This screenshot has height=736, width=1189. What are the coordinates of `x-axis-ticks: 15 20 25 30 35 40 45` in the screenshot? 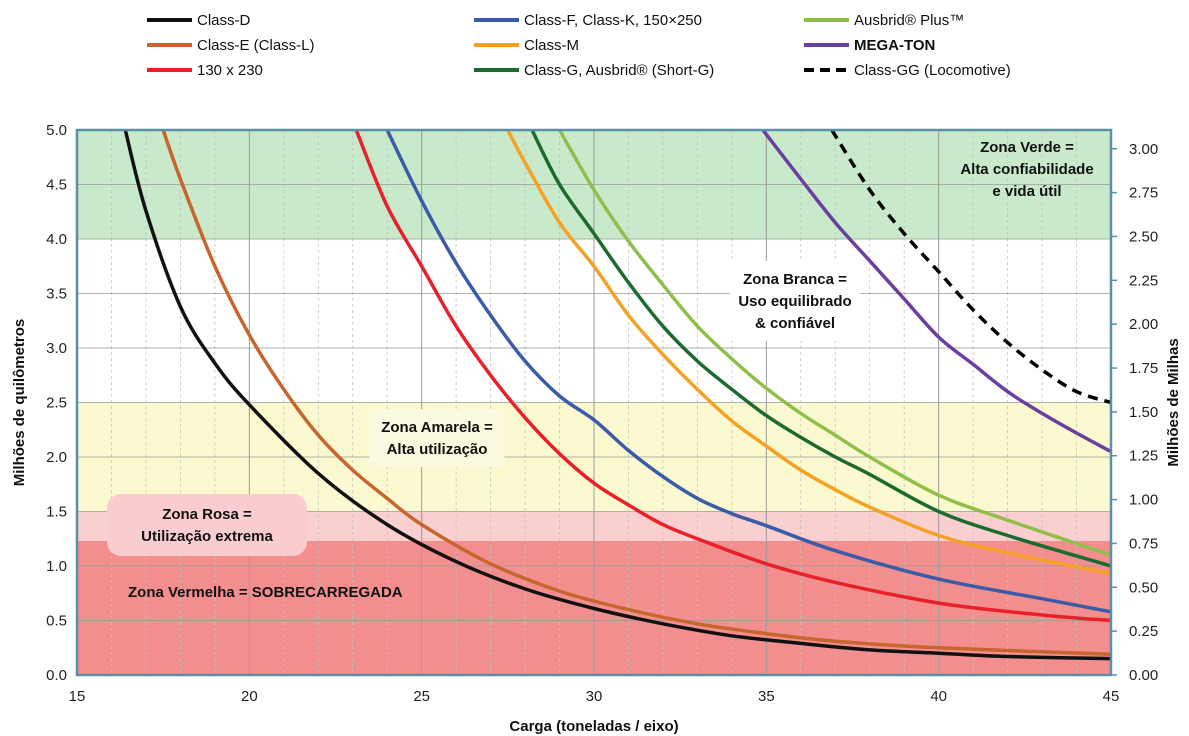 It's located at (594, 696).